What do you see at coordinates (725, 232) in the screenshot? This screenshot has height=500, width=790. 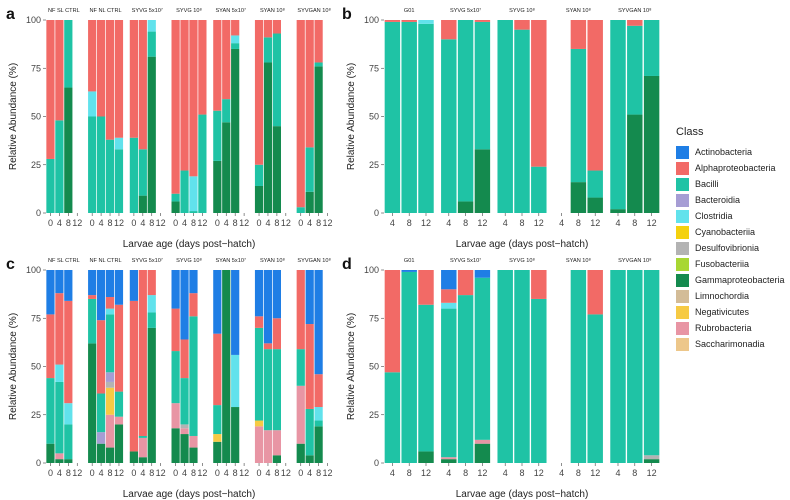 I see `legend-label: Cyanobacteriia` at bounding box center [725, 232].